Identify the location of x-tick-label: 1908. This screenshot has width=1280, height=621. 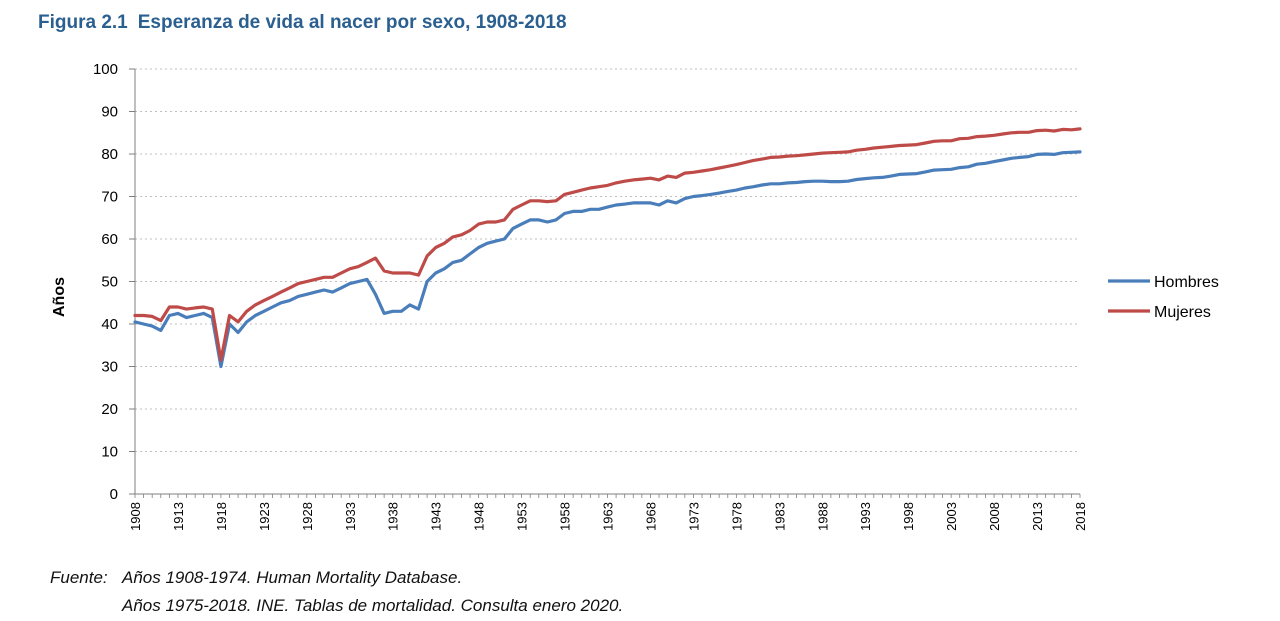
(135, 516).